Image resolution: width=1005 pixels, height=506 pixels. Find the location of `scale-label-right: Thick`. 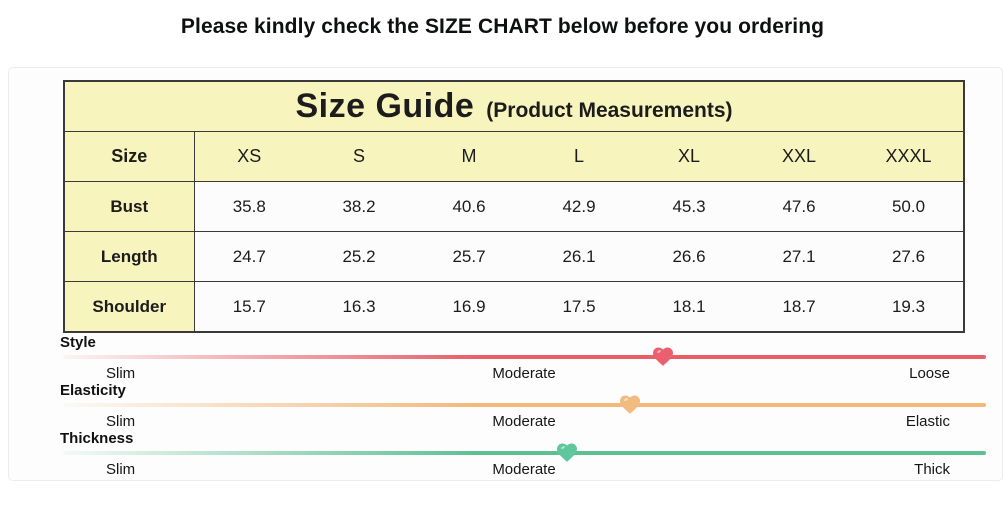

scale-label-right: Thick is located at coordinates (932, 469).